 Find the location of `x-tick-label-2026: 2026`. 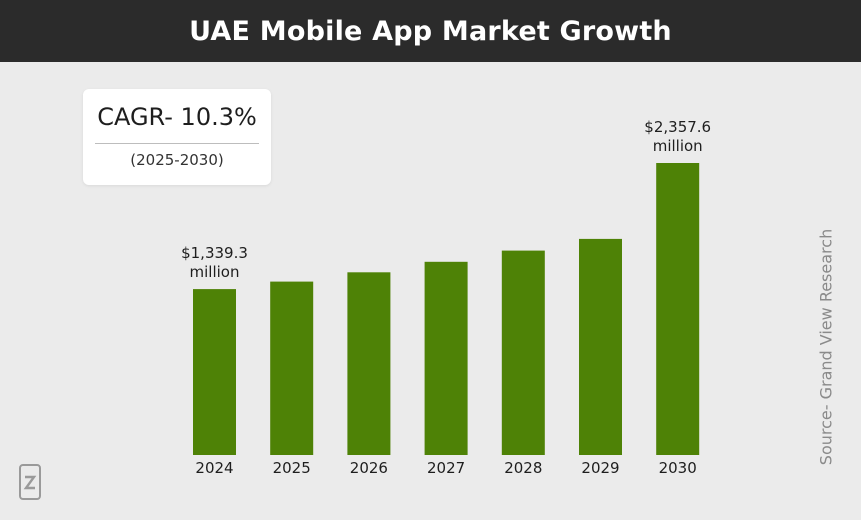

x-tick-label-2026: 2026 is located at coordinates (369, 468).